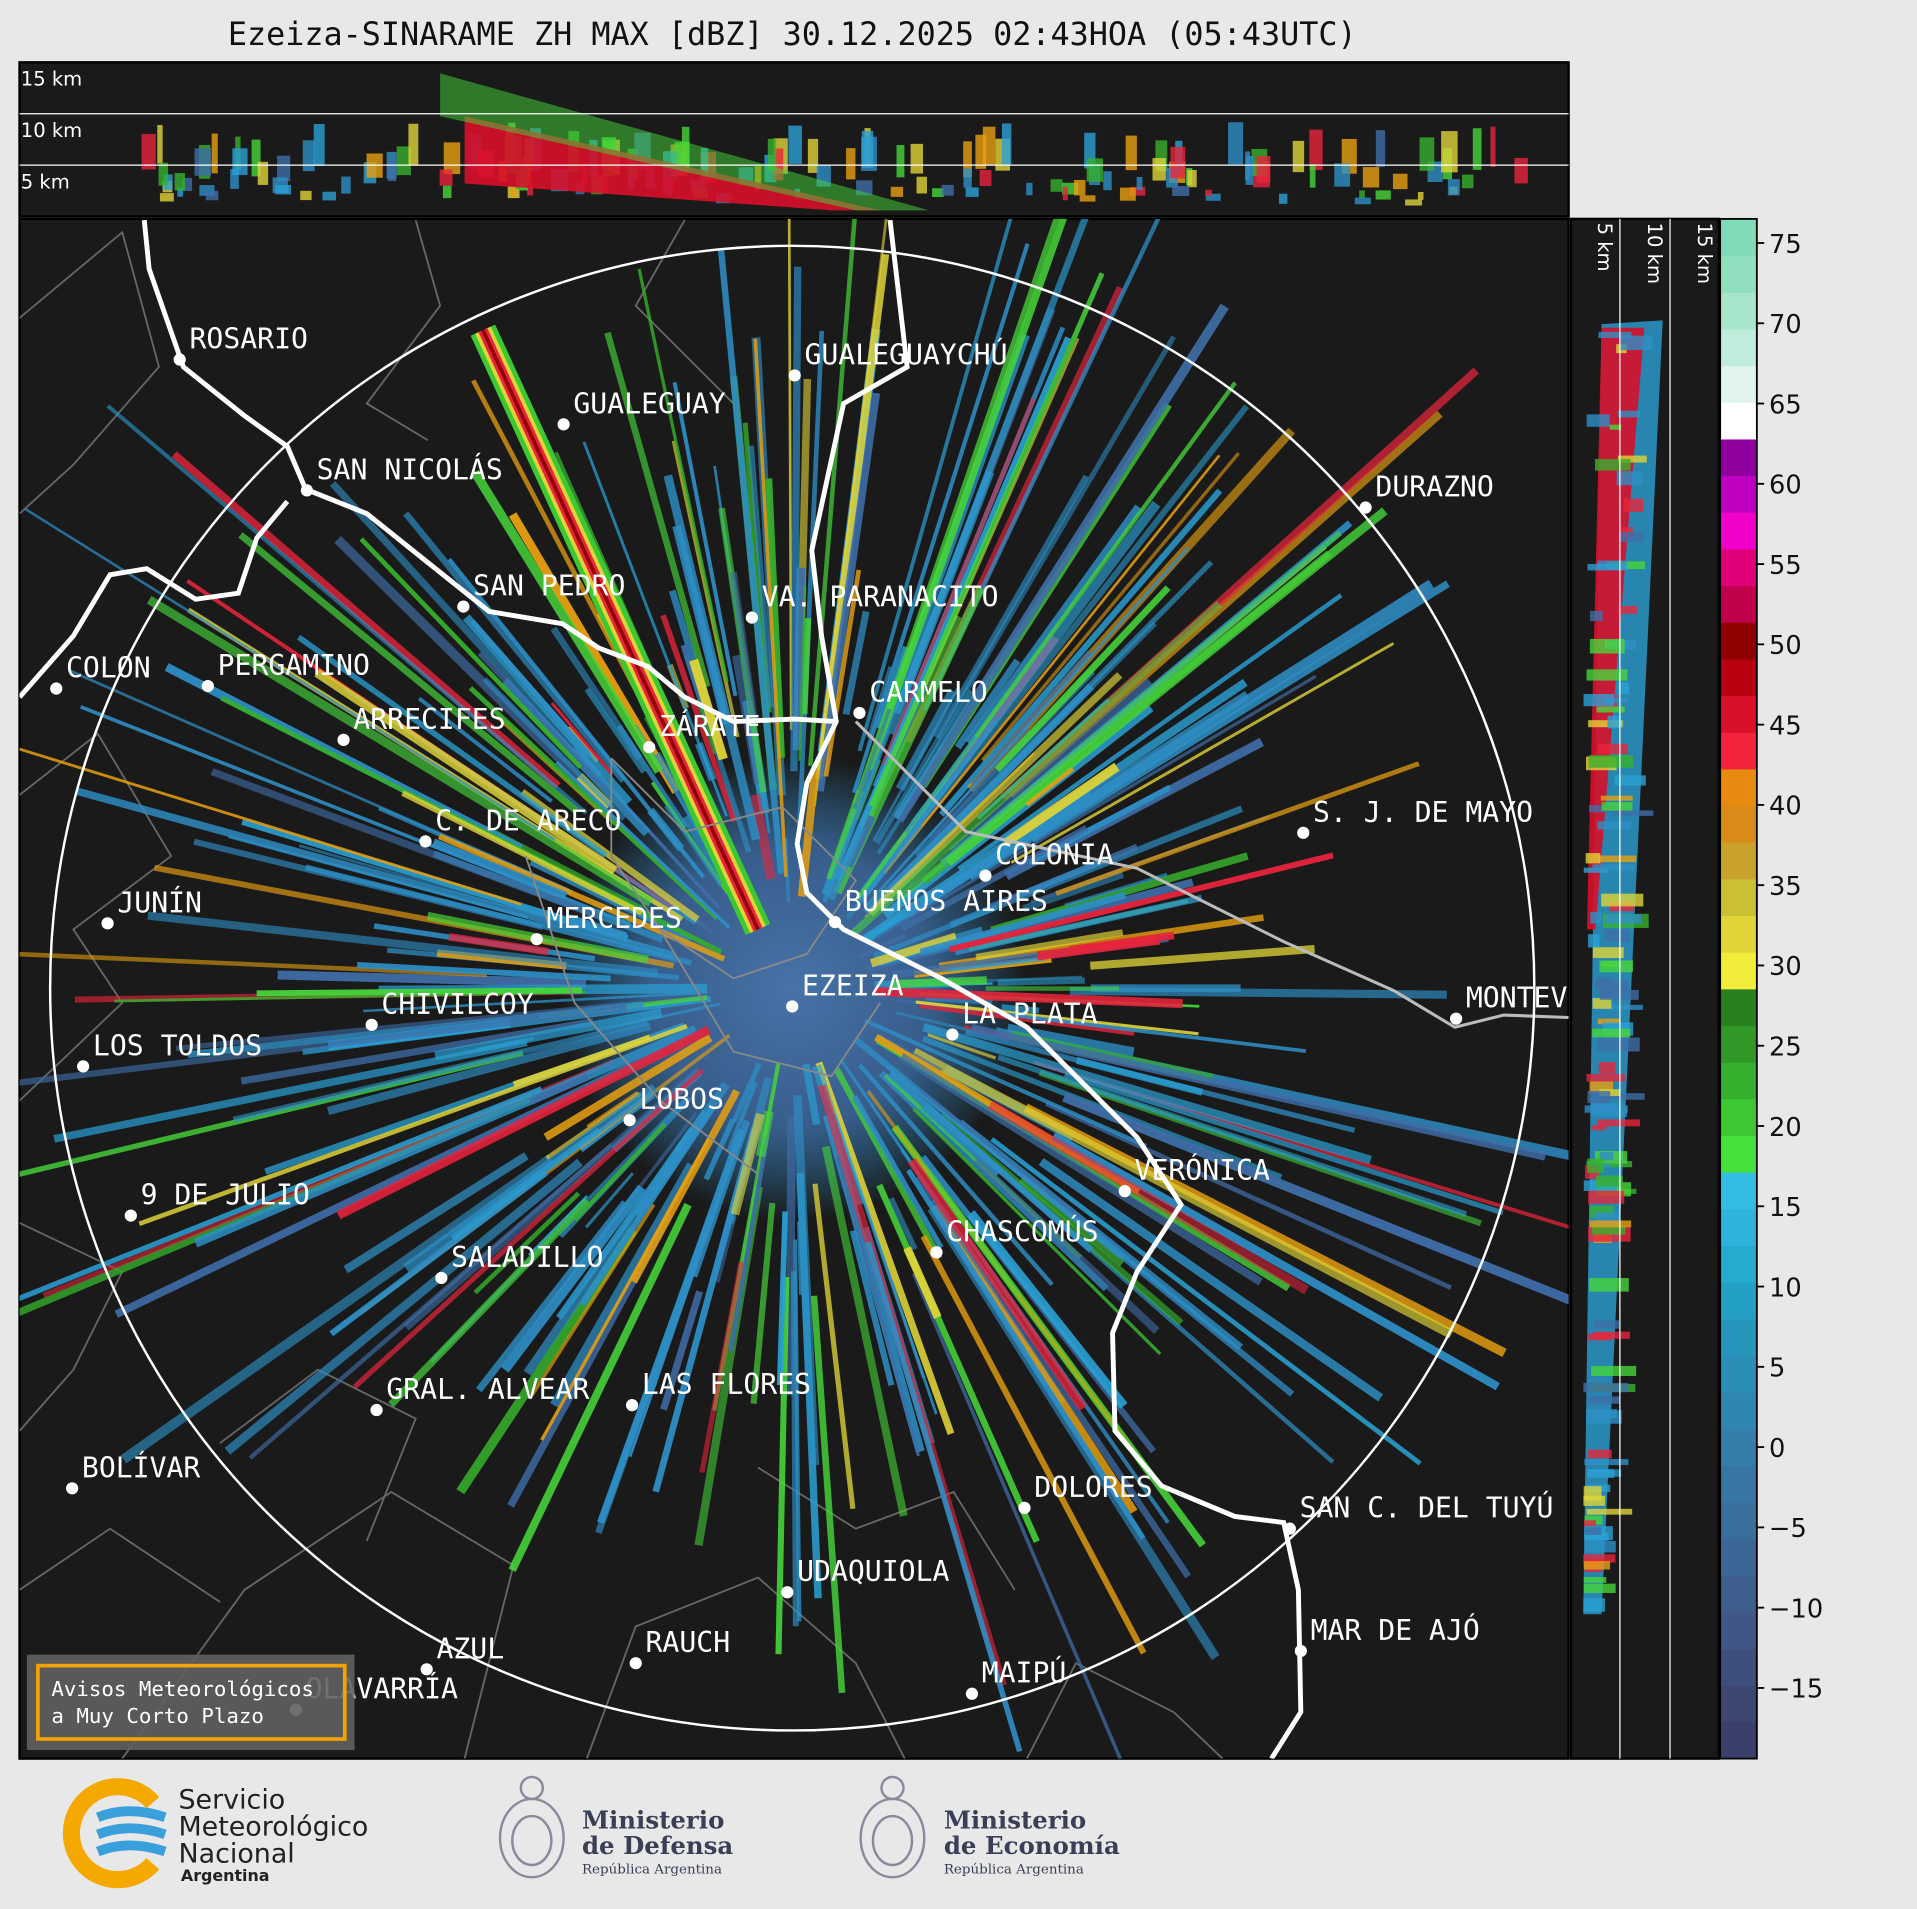 The image size is (1917, 1909). Describe the element at coordinates (489, 472) in the screenshot. I see `river` at that location.